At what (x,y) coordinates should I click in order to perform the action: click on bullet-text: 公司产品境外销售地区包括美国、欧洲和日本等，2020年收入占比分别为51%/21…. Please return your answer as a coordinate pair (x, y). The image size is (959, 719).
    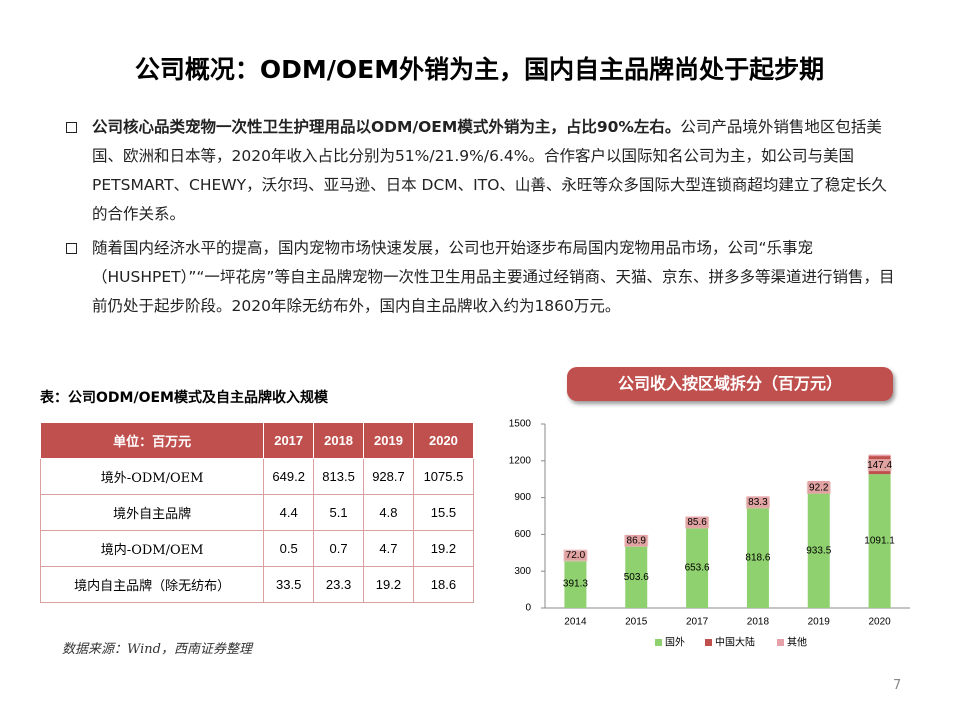
    Looking at the image, I should click on (489, 170).